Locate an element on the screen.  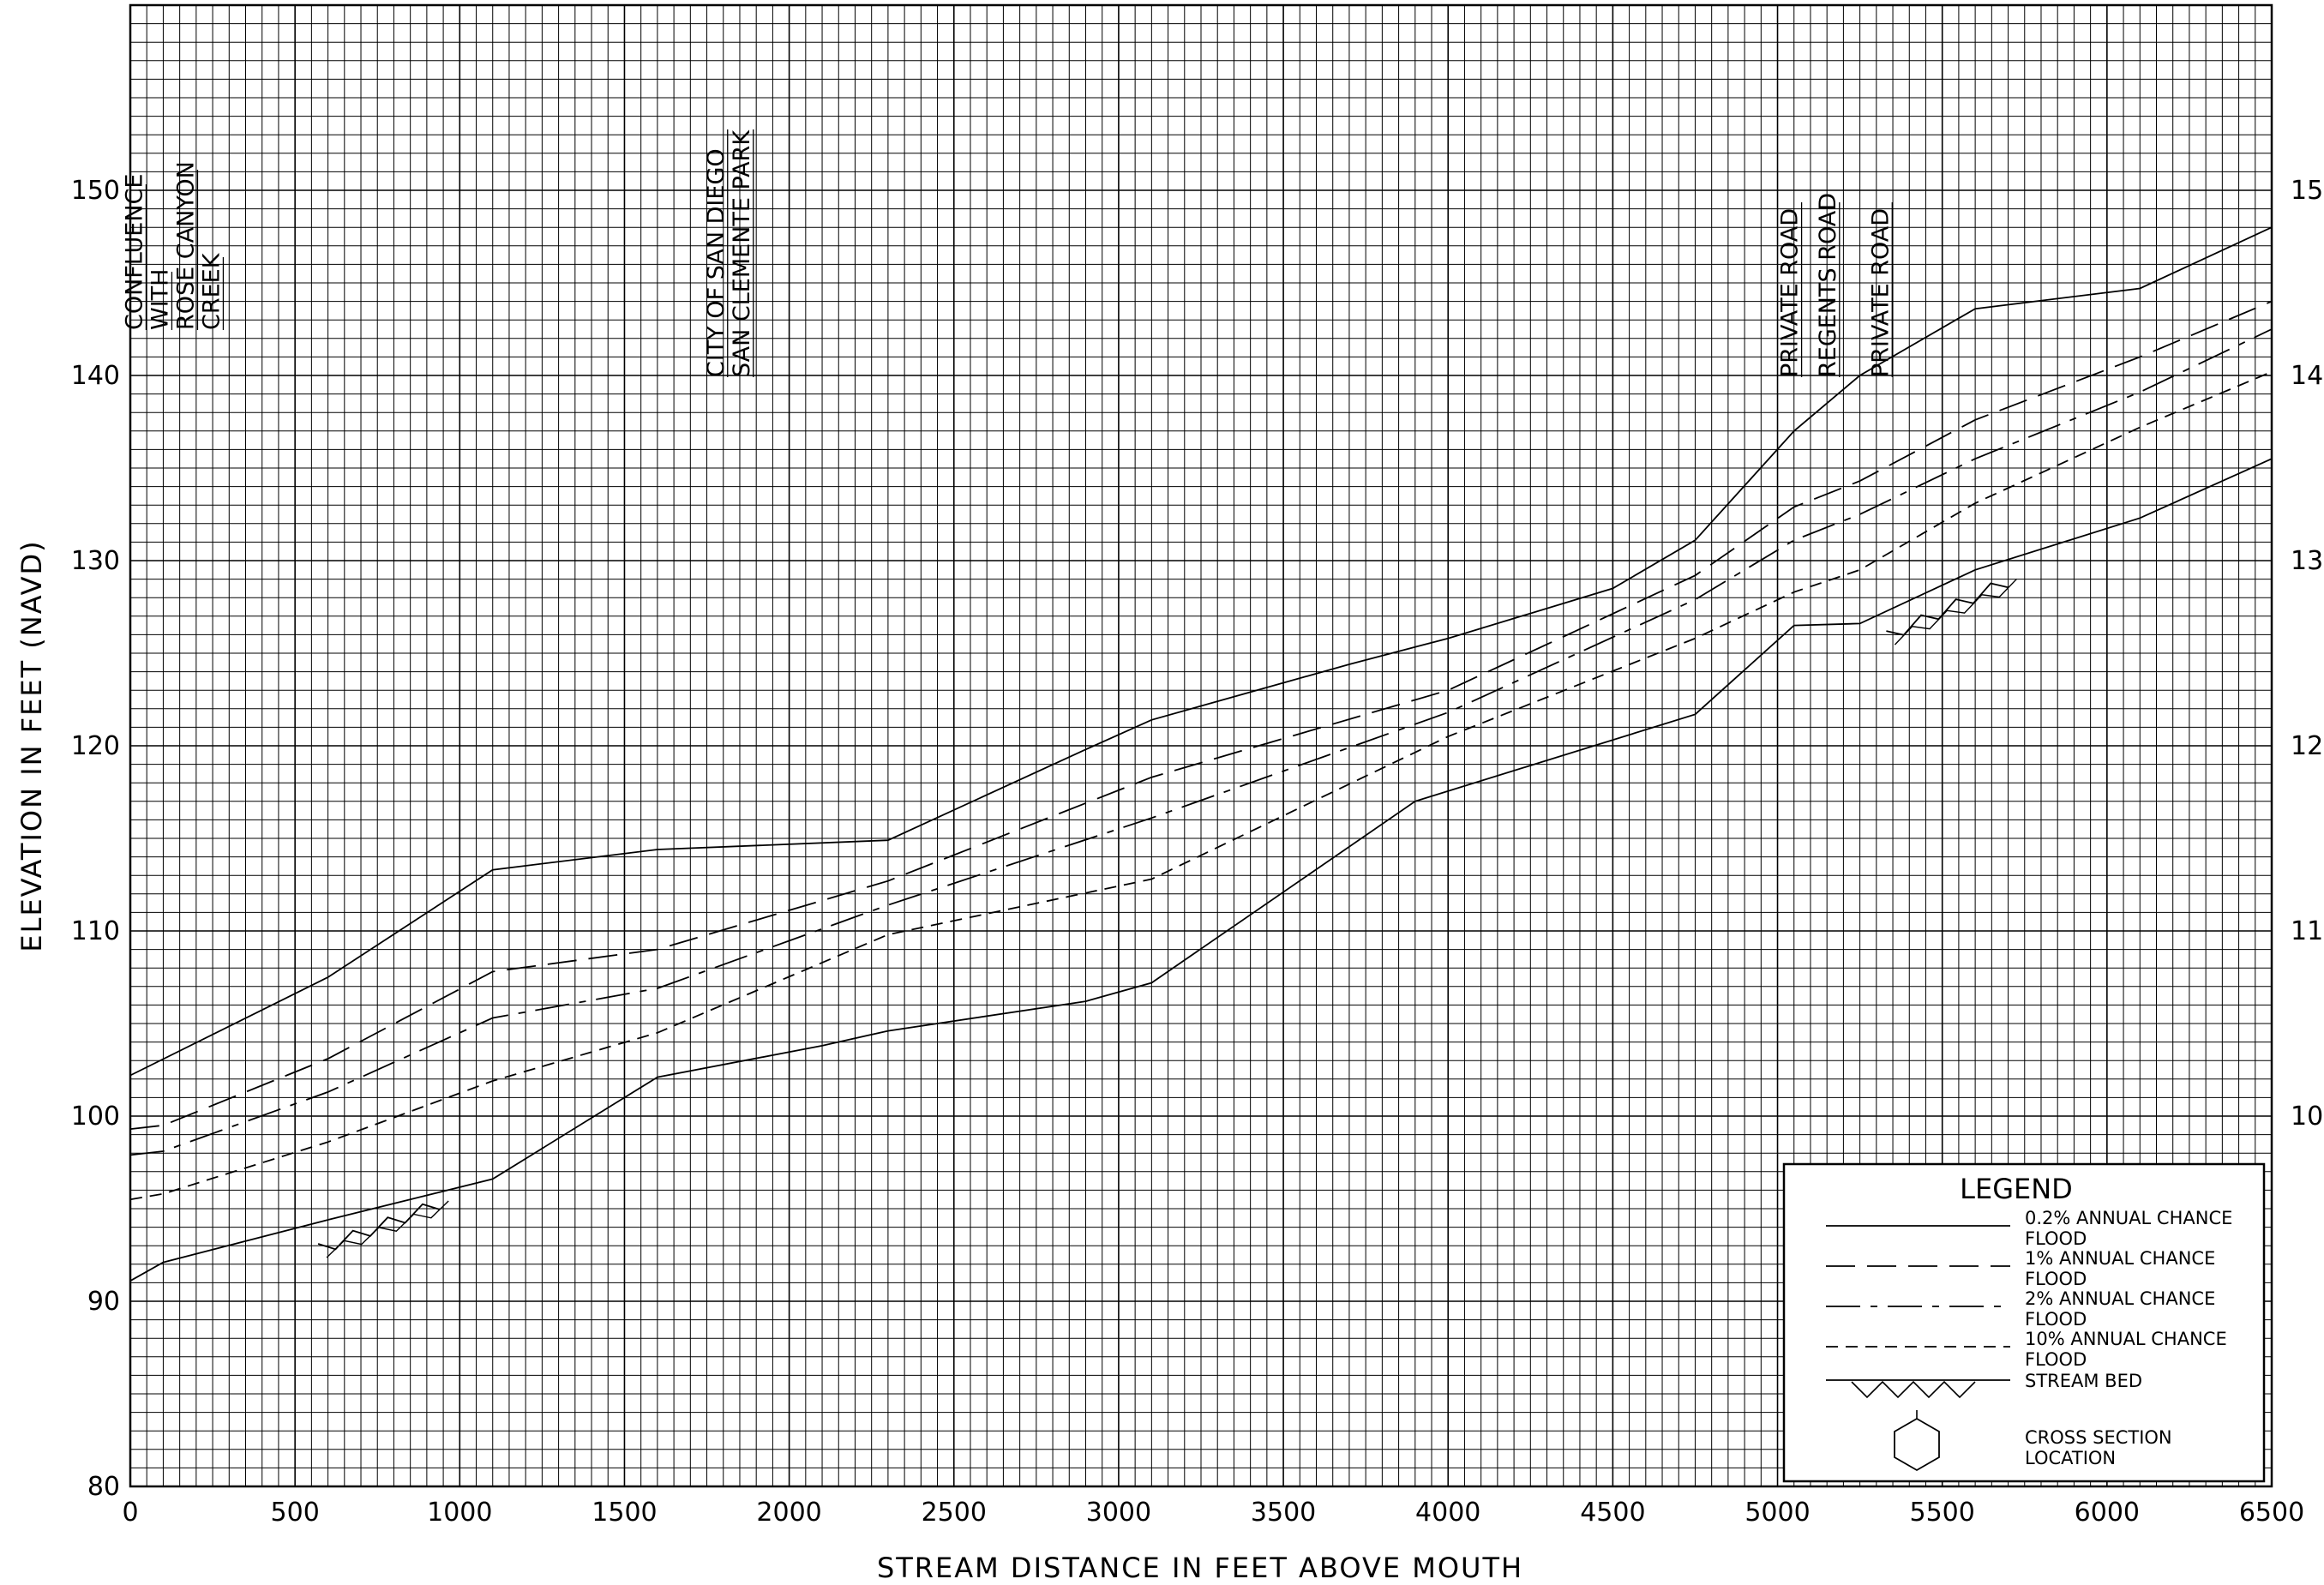
annotation-text: SAN CLEMENTE PARK is located at coordinates (742, 253).